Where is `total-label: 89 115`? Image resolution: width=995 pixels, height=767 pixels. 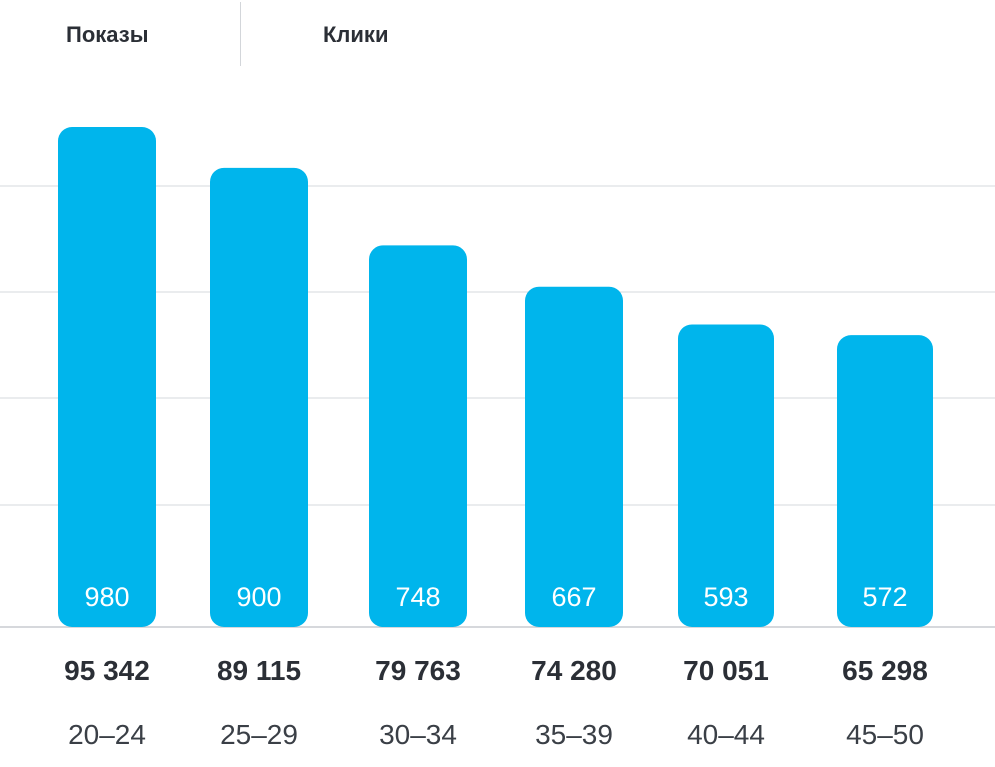
total-label: 89 115 is located at coordinates (259, 670).